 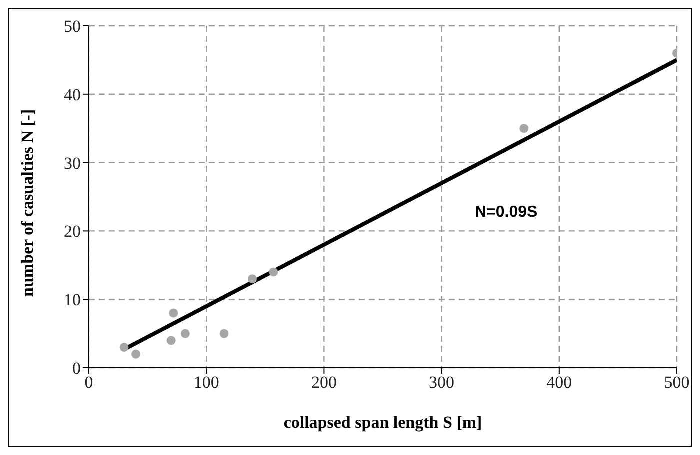 What do you see at coordinates (72, 163) in the screenshot?
I see `y-tick-label: 30` at bounding box center [72, 163].